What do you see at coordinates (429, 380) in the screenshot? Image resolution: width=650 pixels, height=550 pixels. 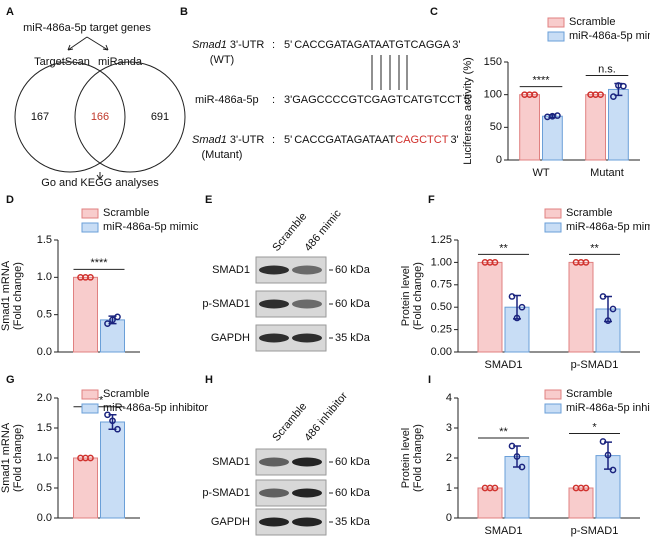 I see `panel-label: I` at bounding box center [429, 380].